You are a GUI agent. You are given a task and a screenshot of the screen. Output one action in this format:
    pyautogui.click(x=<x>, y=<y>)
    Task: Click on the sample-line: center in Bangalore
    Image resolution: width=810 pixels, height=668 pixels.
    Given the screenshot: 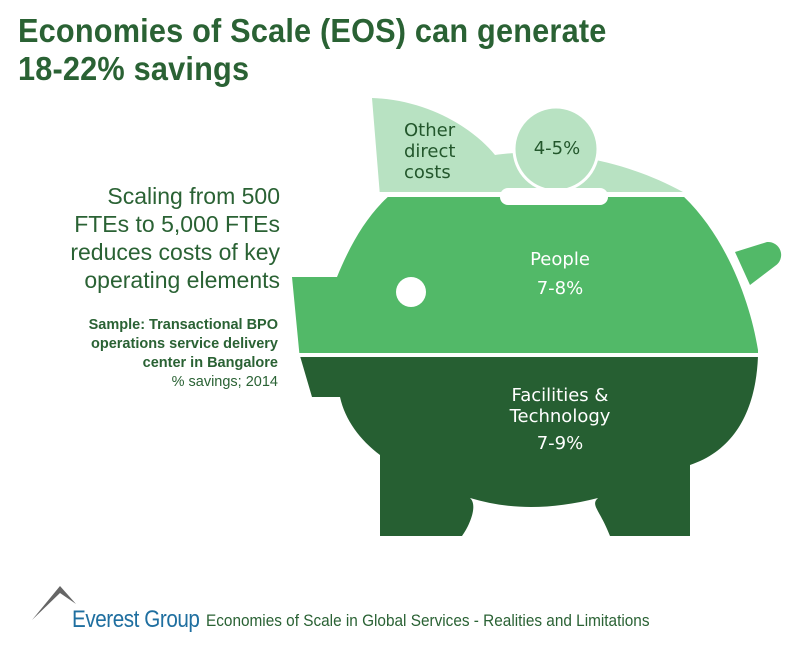 What is the action you would take?
    pyautogui.click(x=210, y=363)
    